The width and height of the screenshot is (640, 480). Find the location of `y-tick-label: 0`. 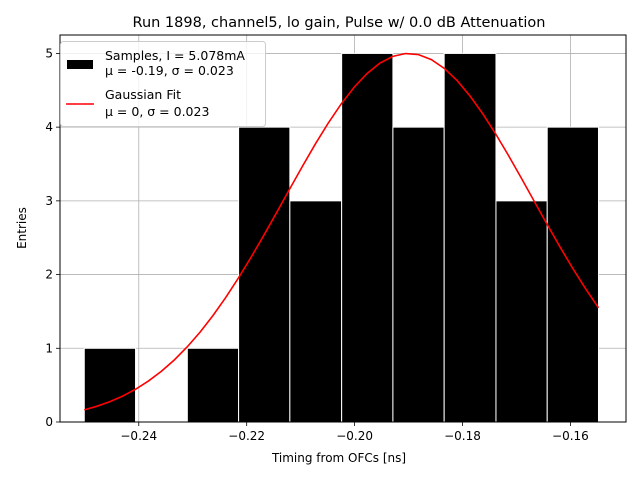

y-tick-label: 0 is located at coordinates (49, 422).